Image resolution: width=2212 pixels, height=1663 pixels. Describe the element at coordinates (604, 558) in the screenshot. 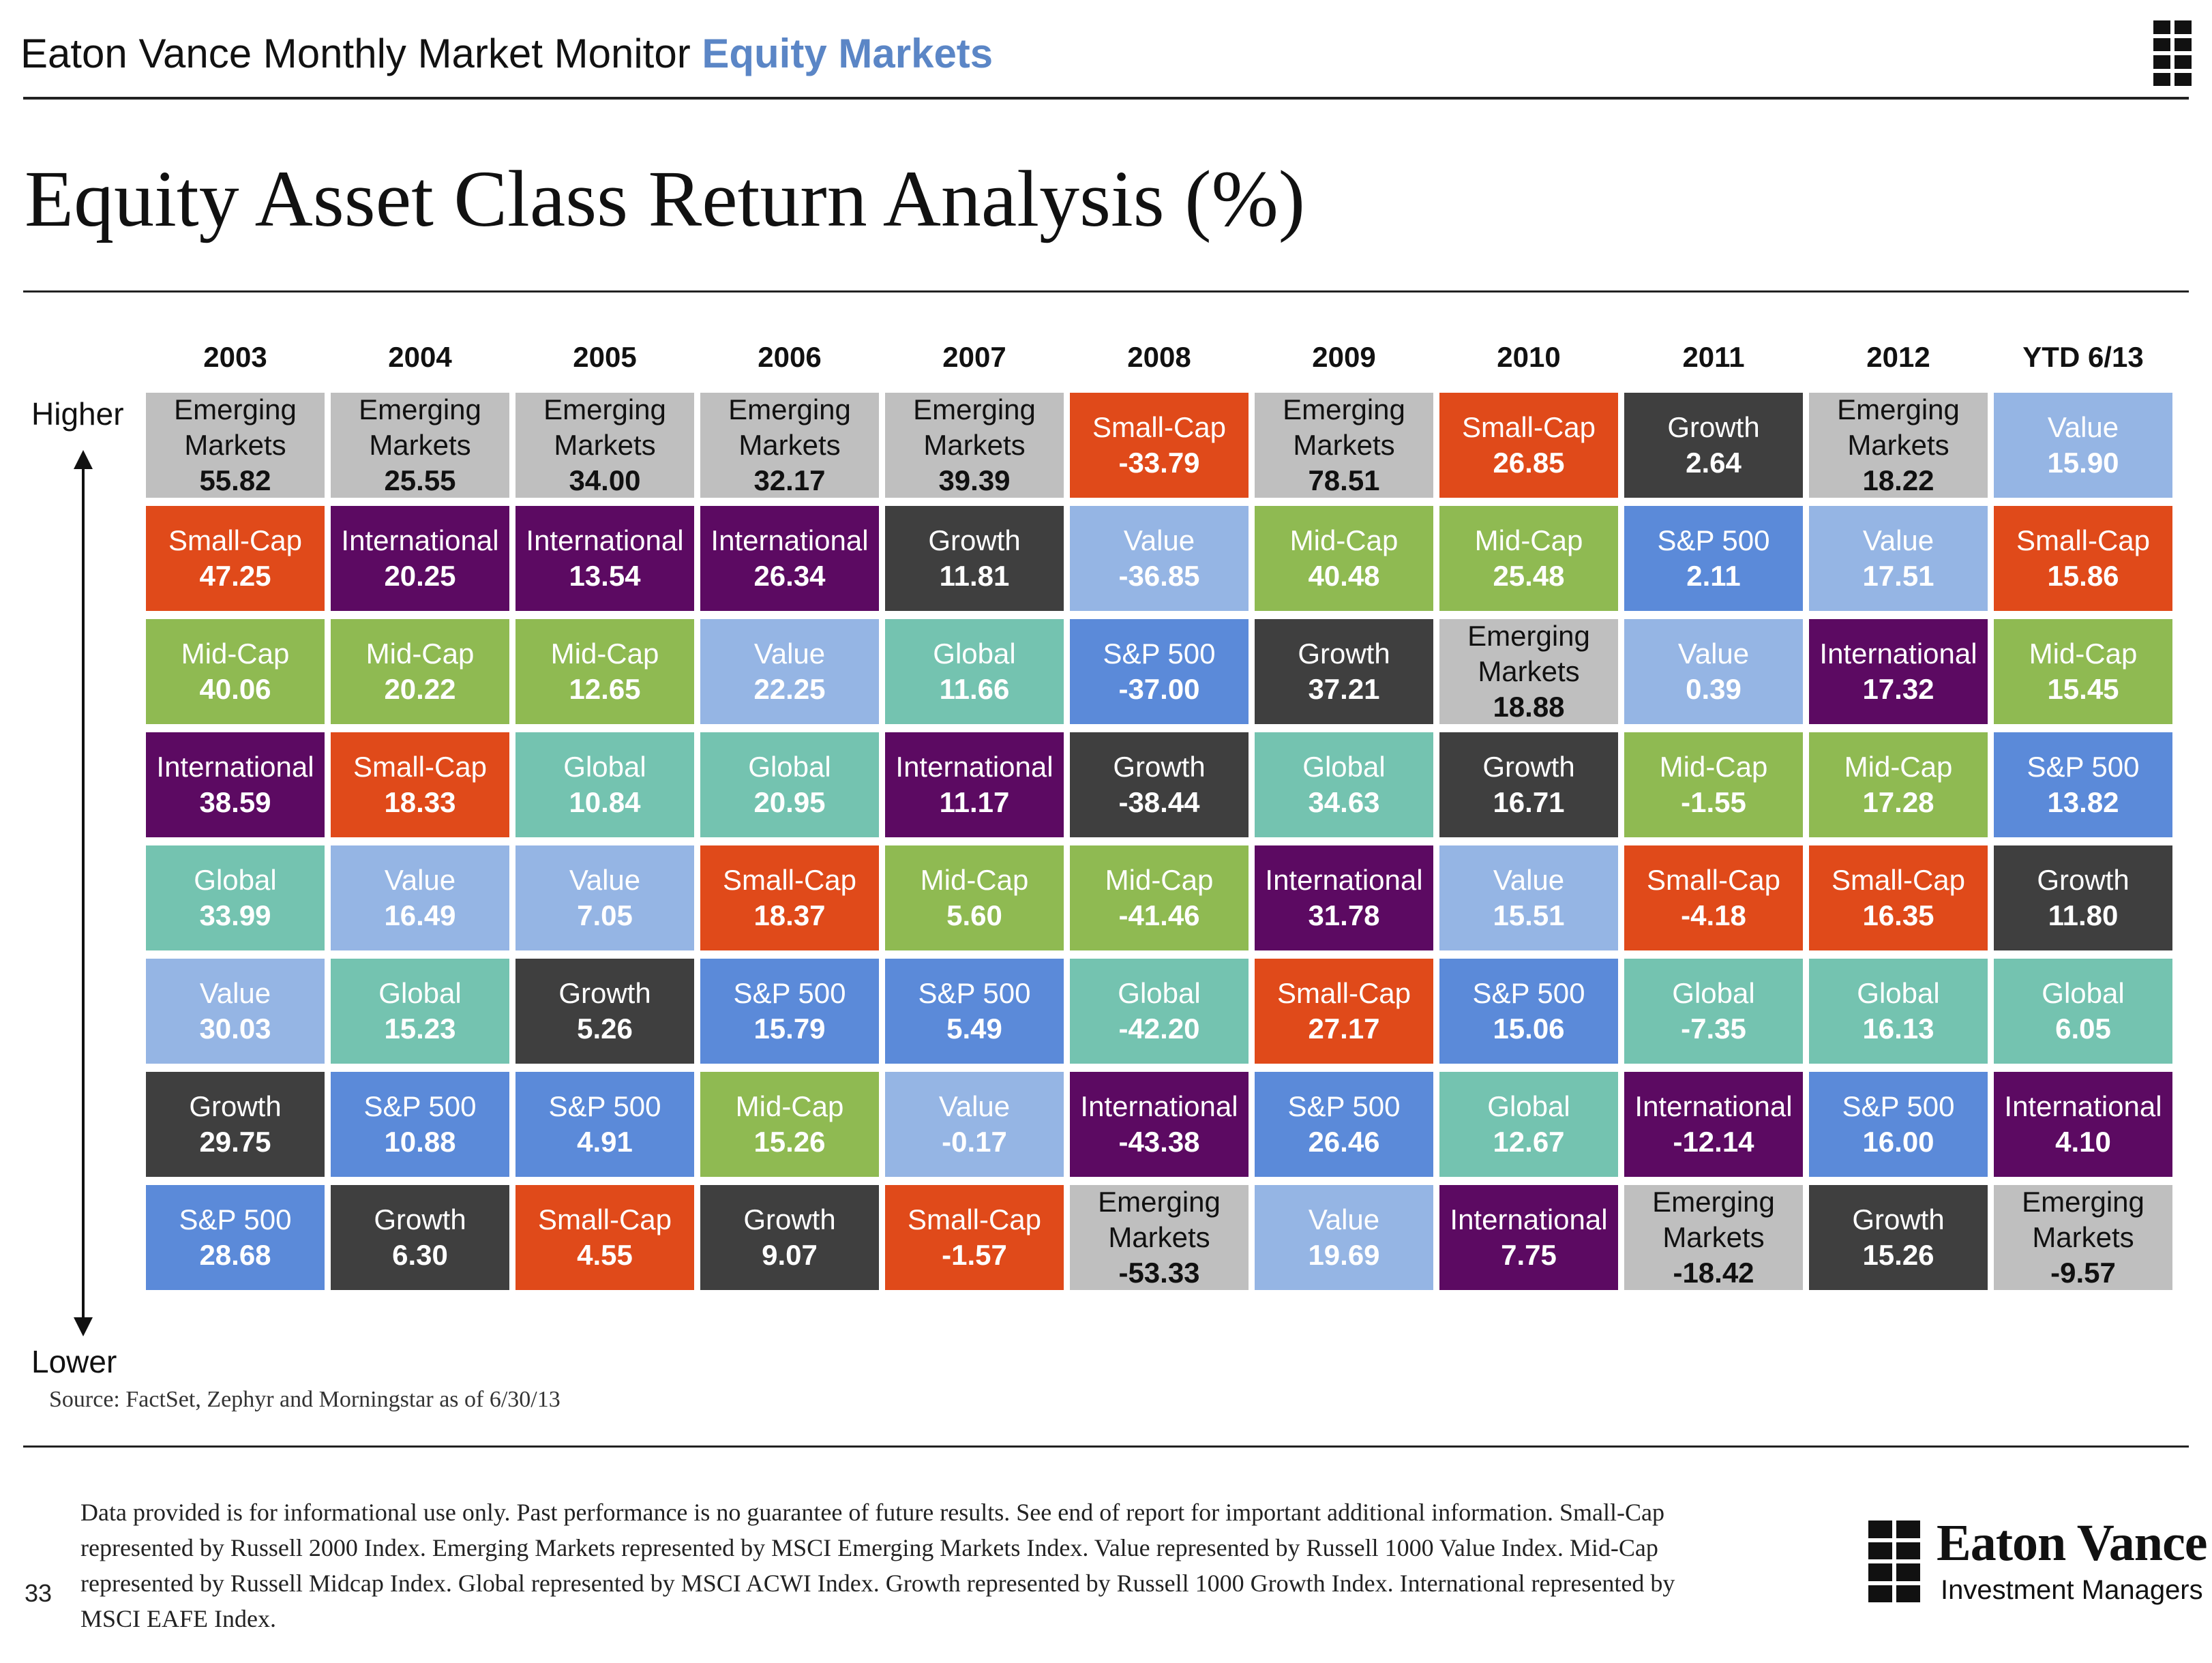

I see `return-cell: International 13.54` at that location.